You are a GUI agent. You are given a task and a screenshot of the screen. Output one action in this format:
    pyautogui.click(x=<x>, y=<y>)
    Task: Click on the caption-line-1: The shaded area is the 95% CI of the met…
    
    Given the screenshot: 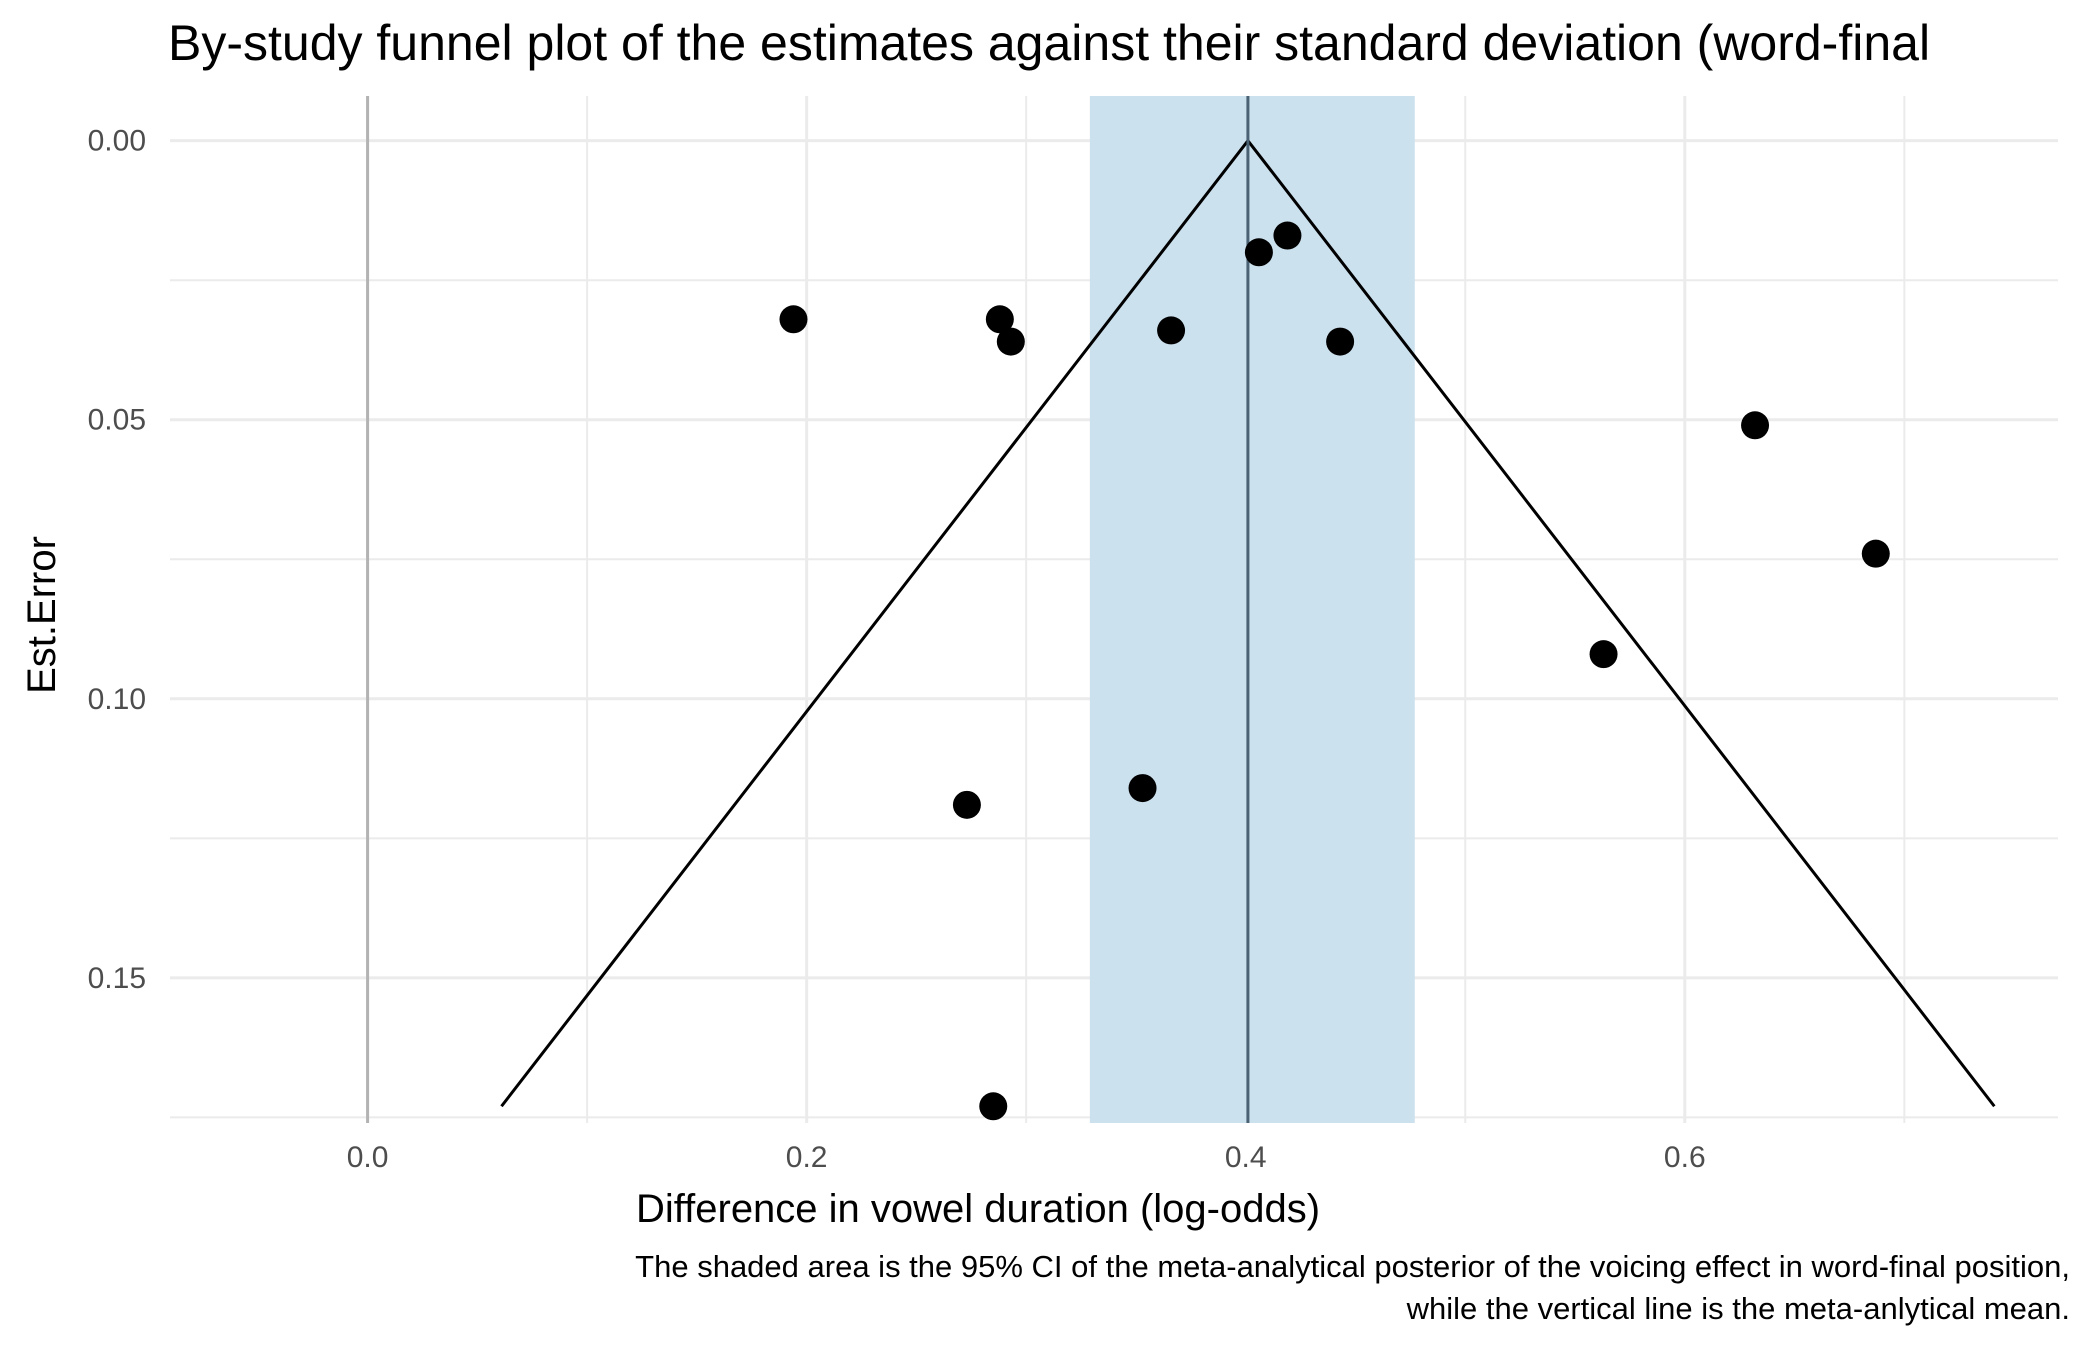 What is the action you would take?
    pyautogui.click(x=1352, y=1266)
    